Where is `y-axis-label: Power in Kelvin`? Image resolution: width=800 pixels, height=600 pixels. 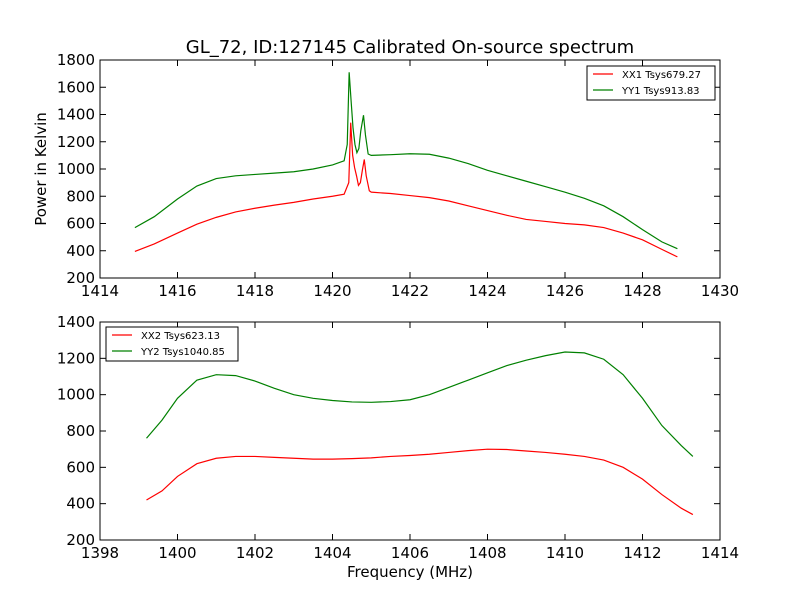 y-axis-label: Power in Kelvin is located at coordinates (41, 169).